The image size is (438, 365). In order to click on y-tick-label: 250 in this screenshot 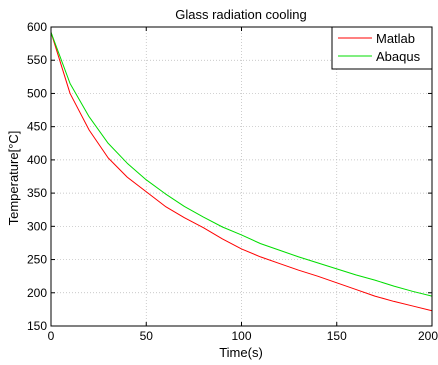, I will do `click(37, 260)`.